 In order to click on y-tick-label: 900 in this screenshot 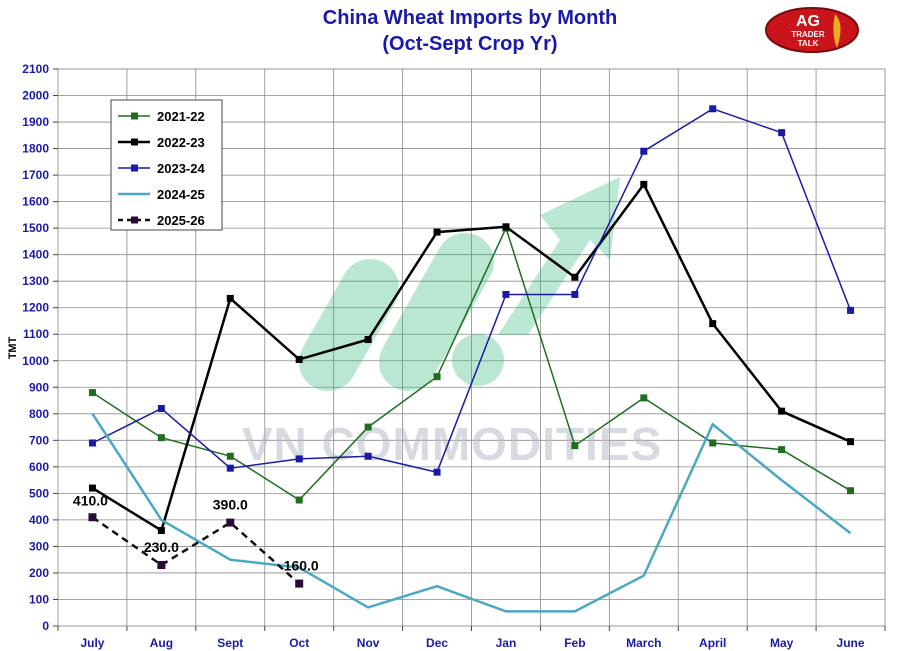, I will do `click(39, 387)`.